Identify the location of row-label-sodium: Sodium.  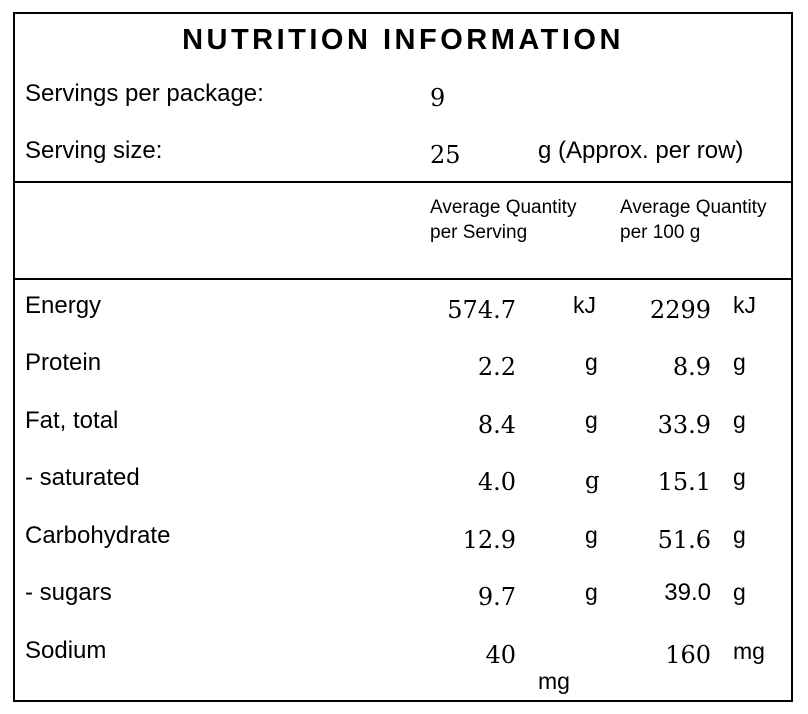
(66, 650).